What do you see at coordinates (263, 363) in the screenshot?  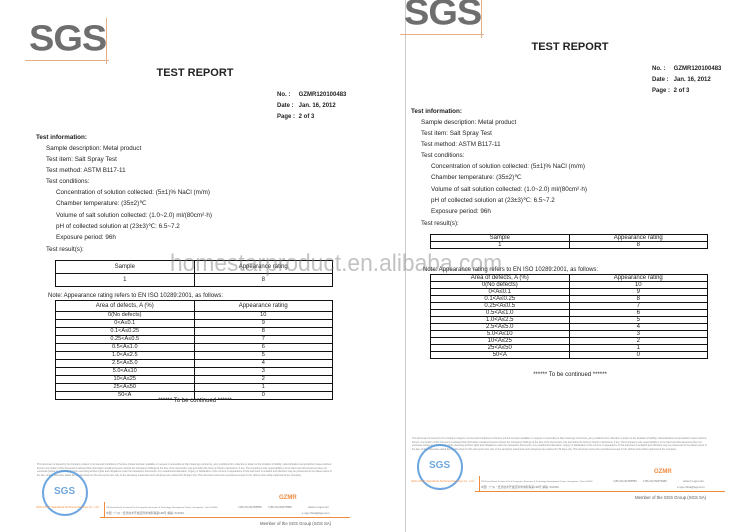 I see `rating-cell: 4` at bounding box center [263, 363].